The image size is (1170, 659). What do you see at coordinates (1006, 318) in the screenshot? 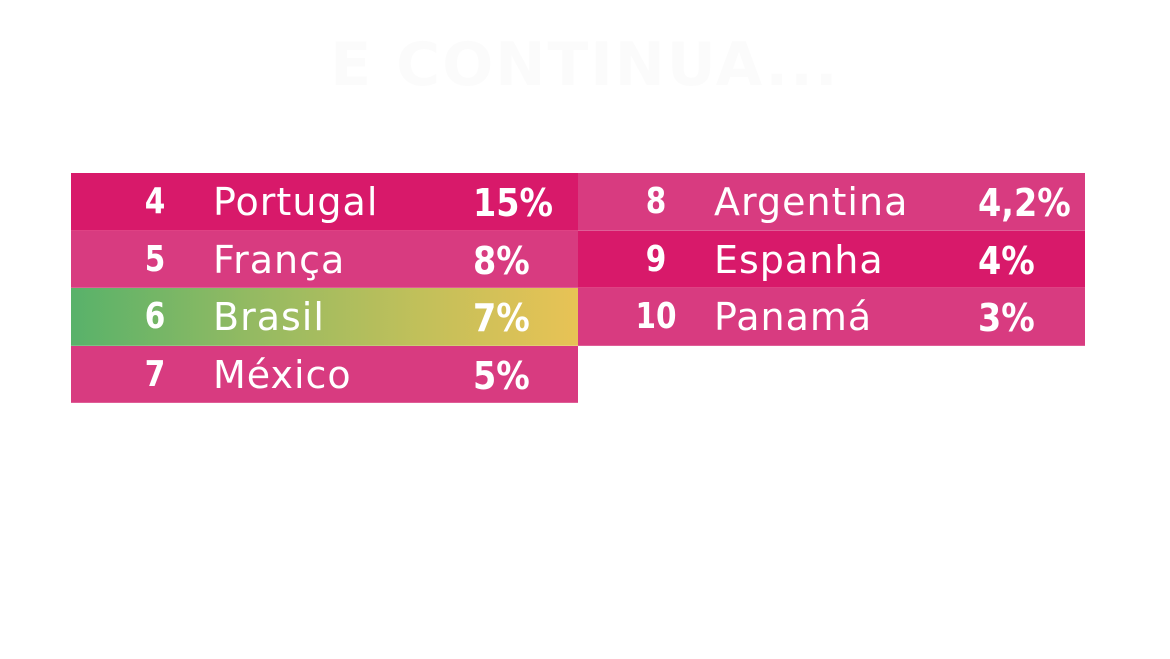
I see `percent-value: 3%` at bounding box center [1006, 318].